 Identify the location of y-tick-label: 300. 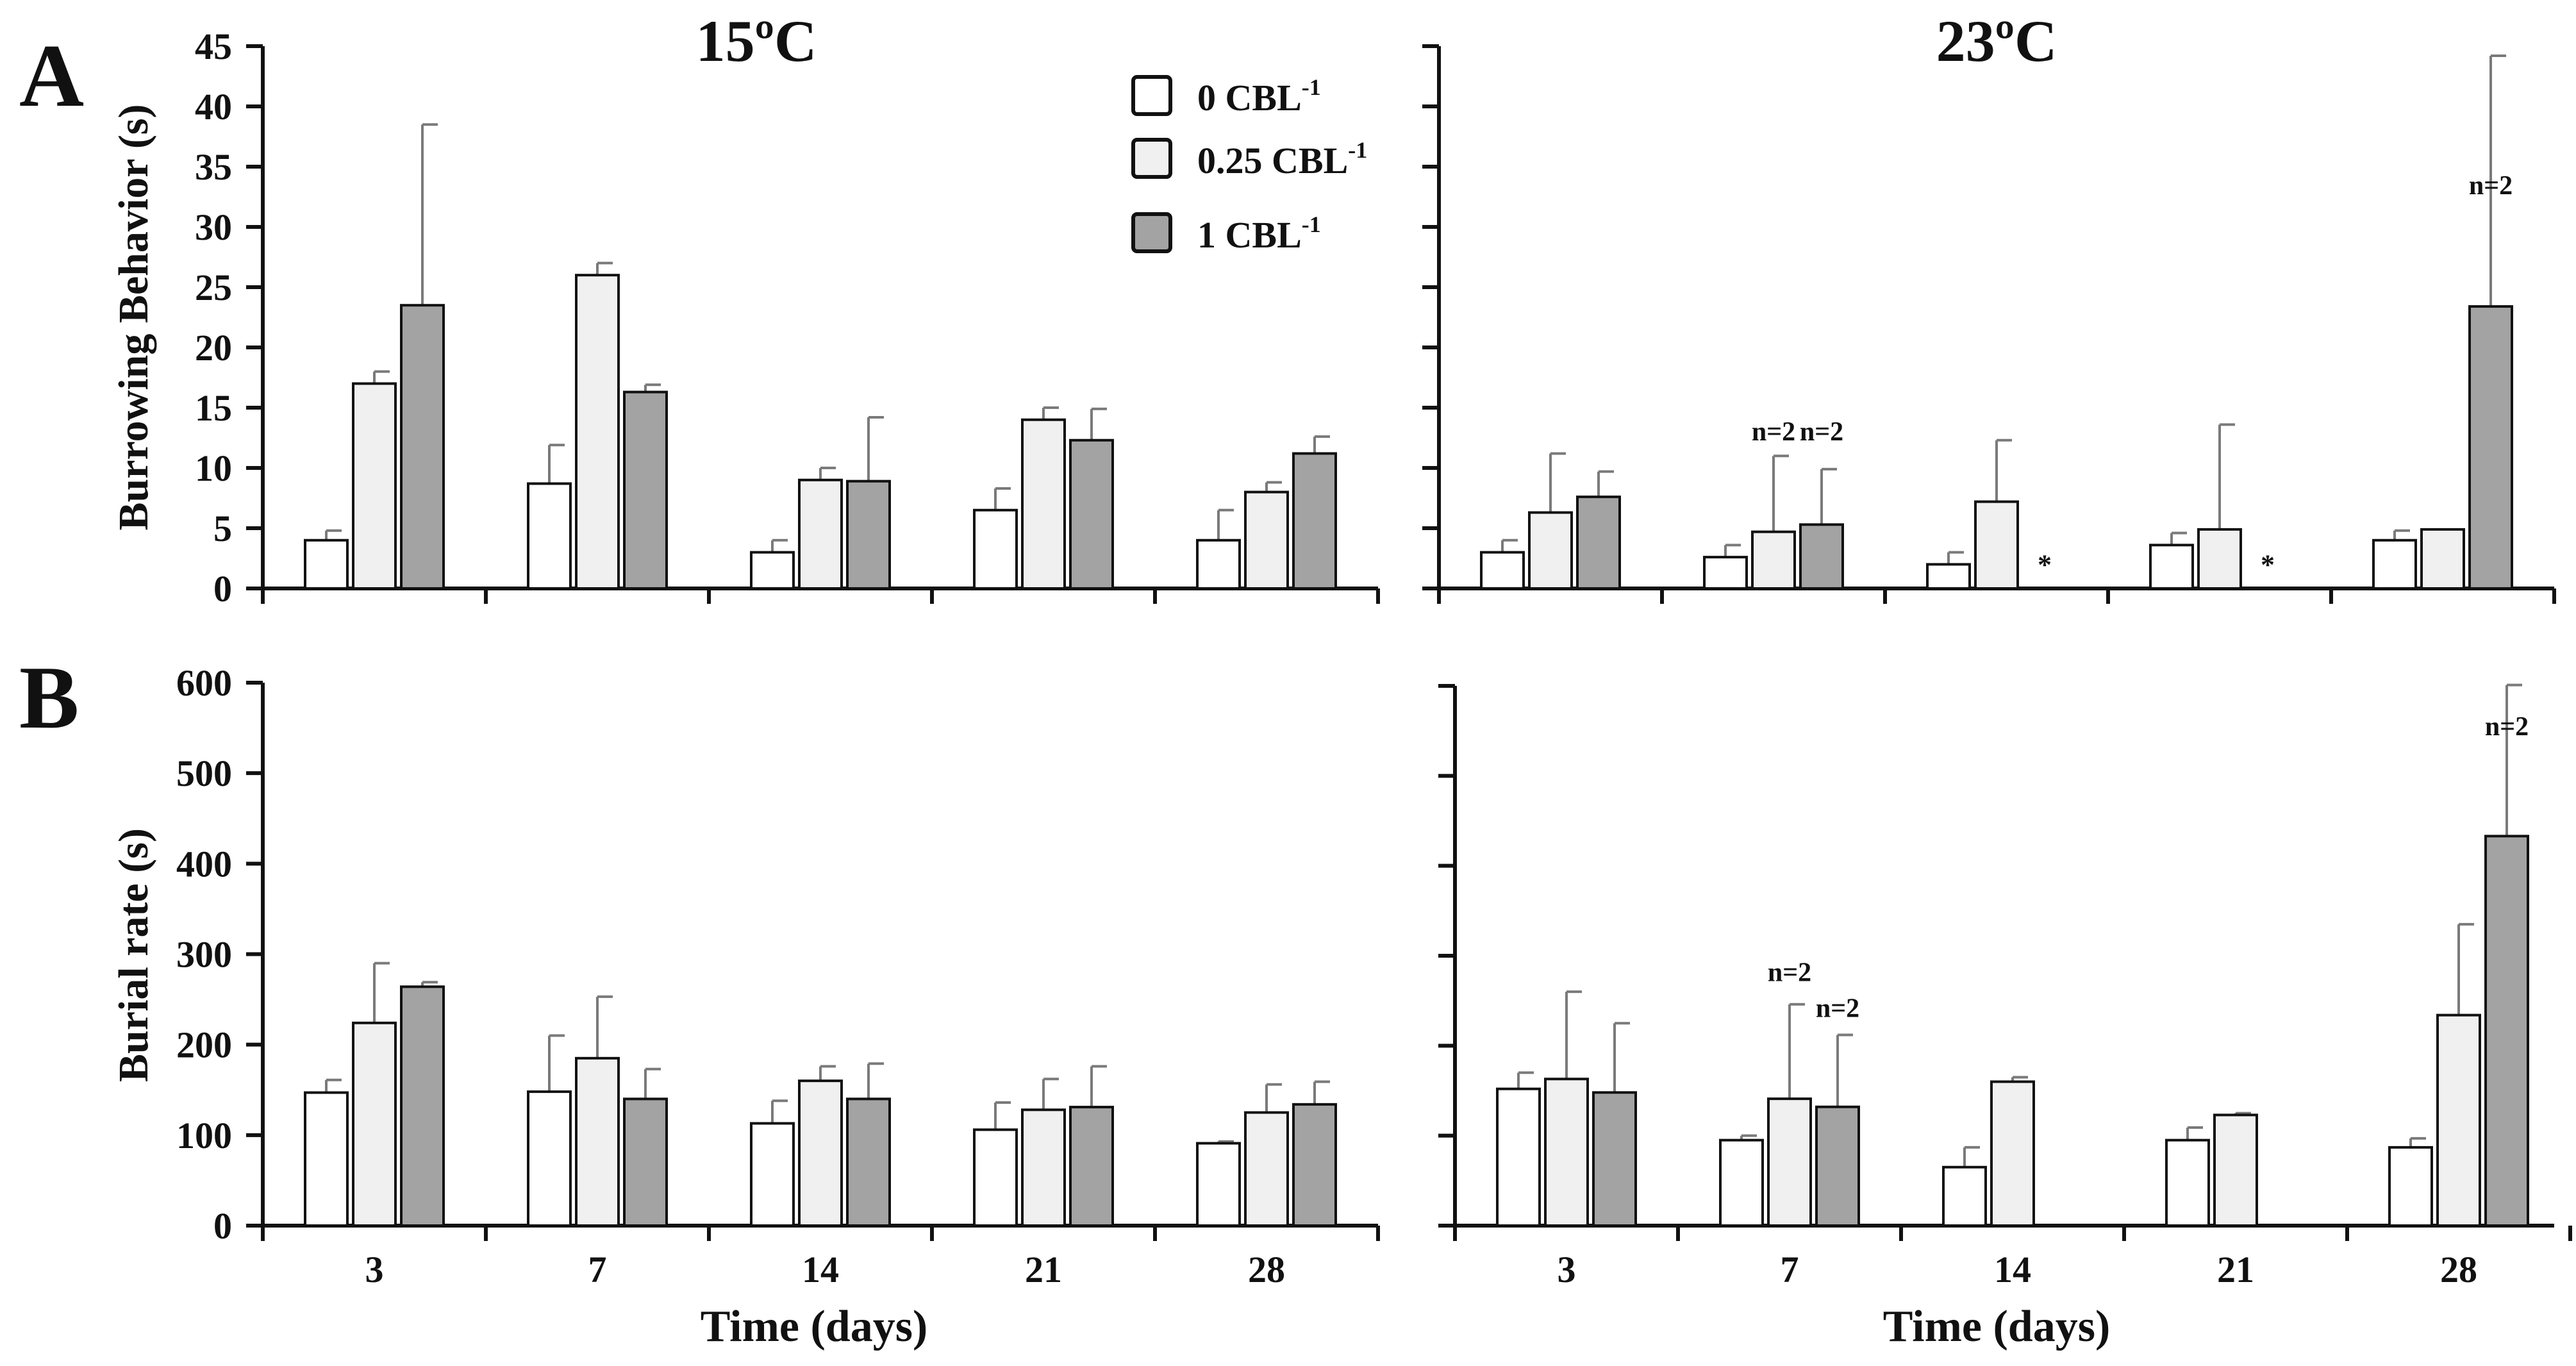
(204, 955).